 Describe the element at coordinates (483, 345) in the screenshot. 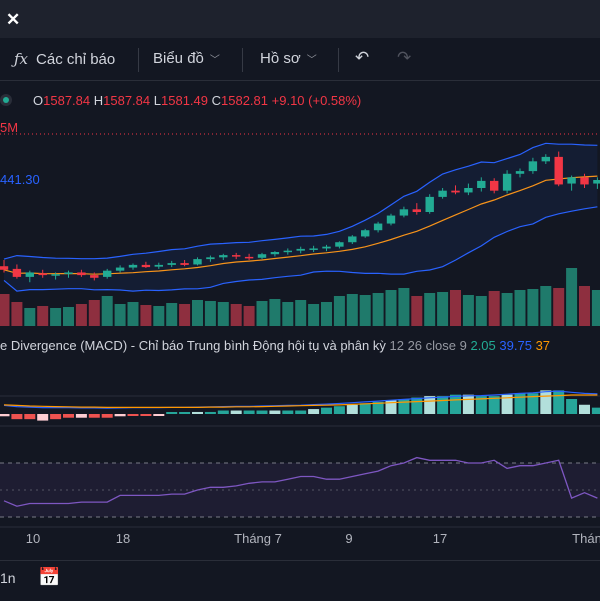

I see `macd-histogram-value: 2.05` at that location.